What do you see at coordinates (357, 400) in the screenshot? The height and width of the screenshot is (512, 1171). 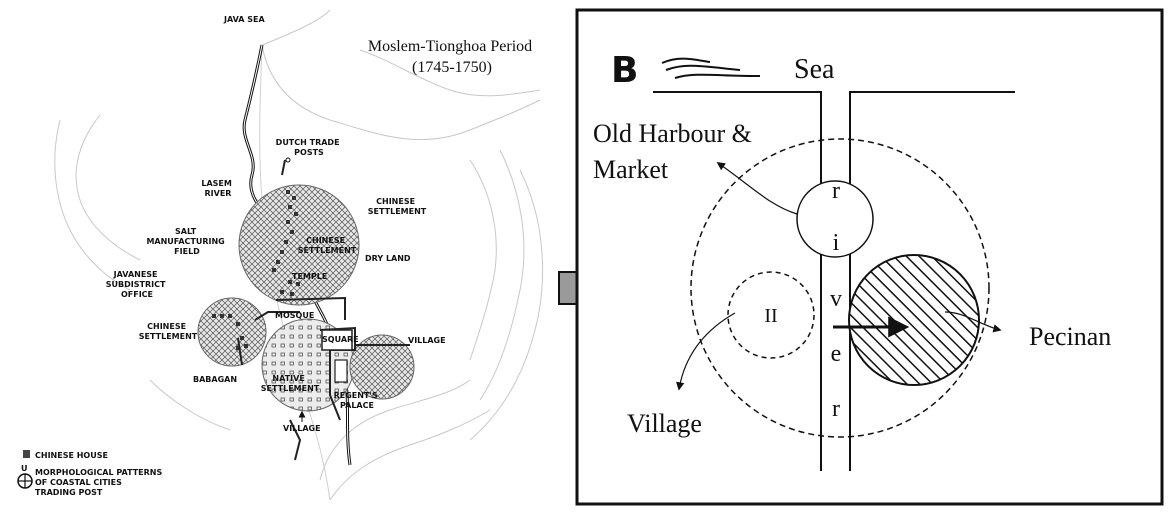 I see `label-regents-palace: REGENT'S PALACE` at bounding box center [357, 400].